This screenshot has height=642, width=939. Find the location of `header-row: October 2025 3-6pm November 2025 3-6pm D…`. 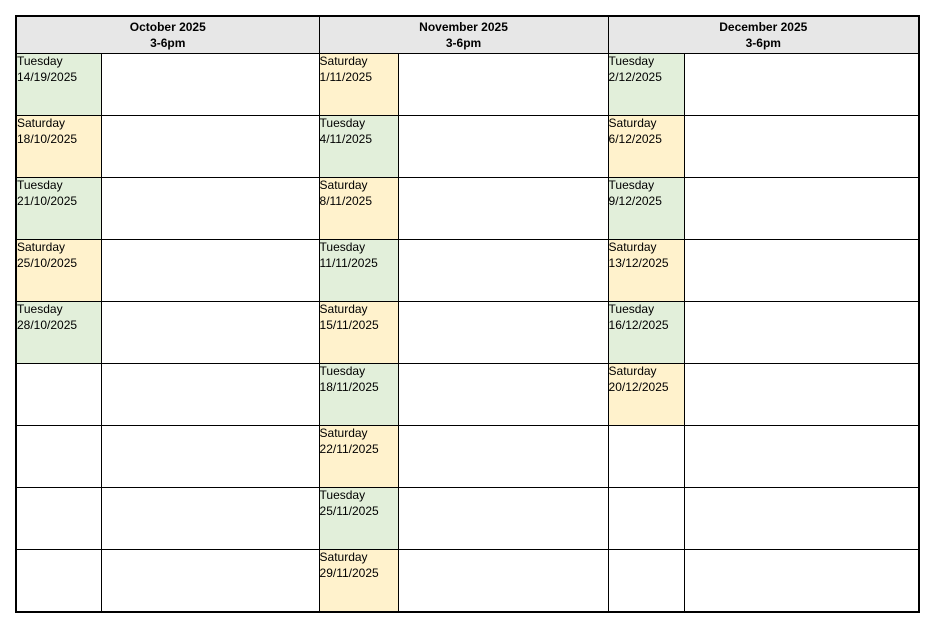

header-row: October 2025 3-6pm November 2025 3-6pm D… is located at coordinates (467, 34).